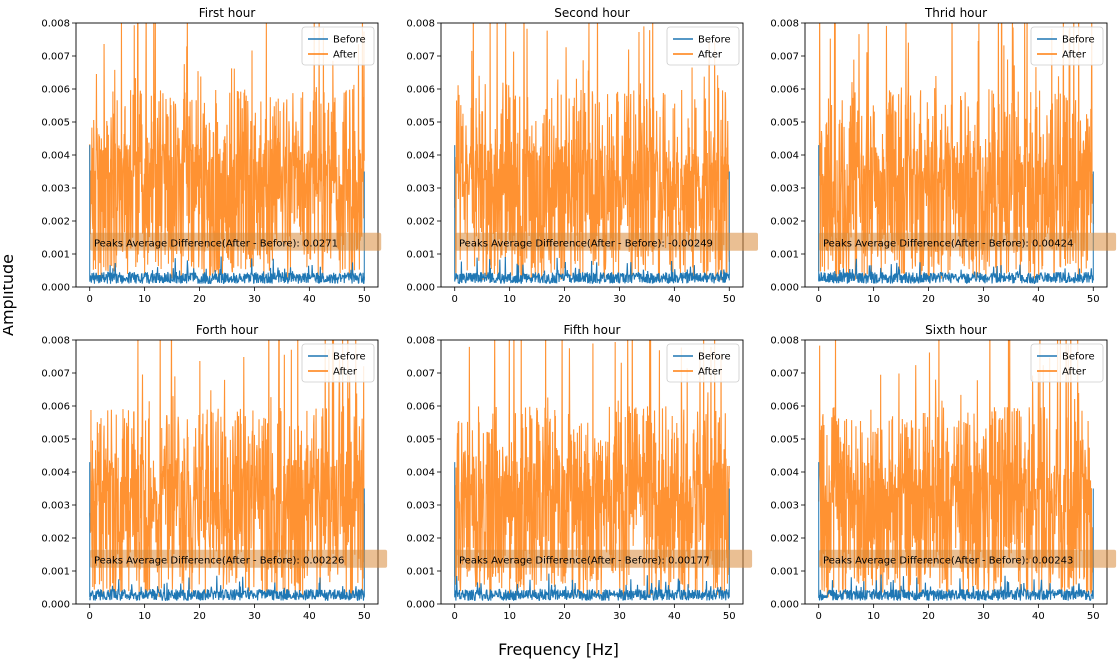  I want to click on panel-2-ytick-label-8: 0.008, so click(420, 24).